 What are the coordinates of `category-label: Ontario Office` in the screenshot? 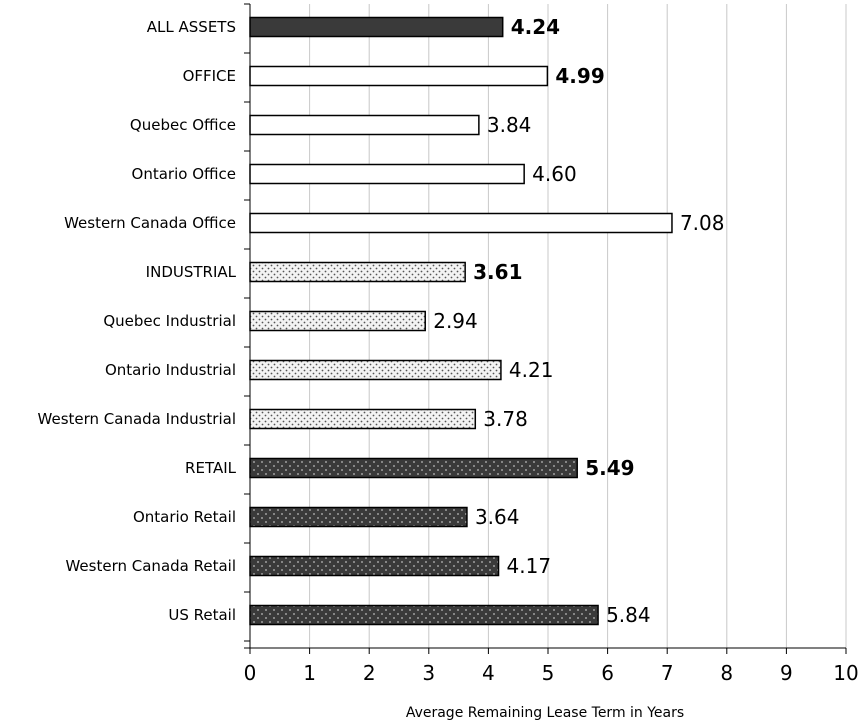 It's located at (184, 174).